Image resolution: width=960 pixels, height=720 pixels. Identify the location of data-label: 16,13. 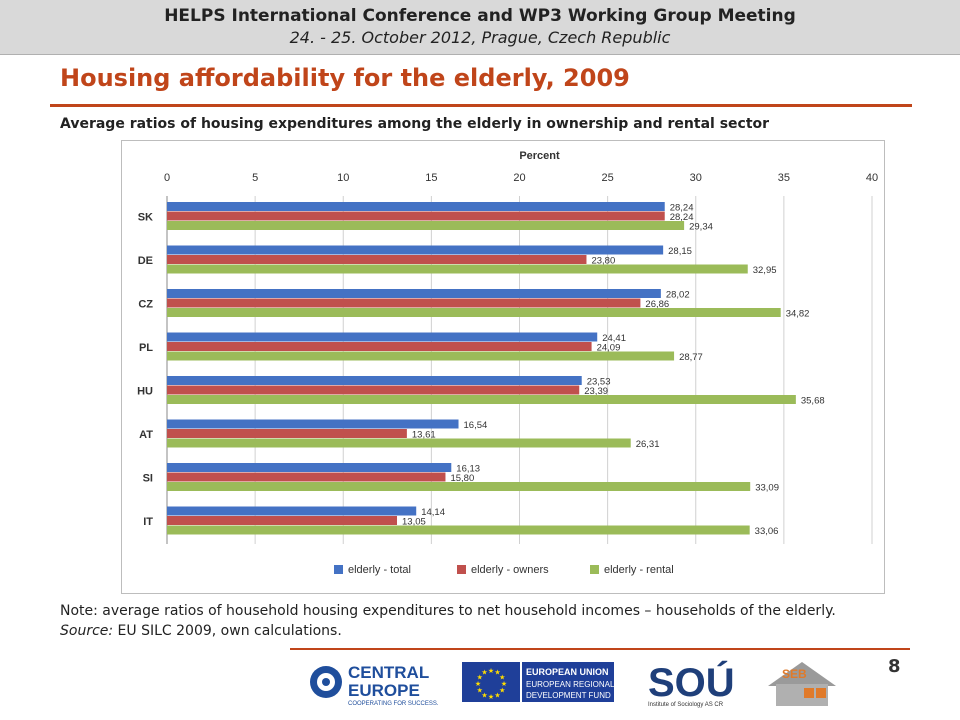
(468, 469).